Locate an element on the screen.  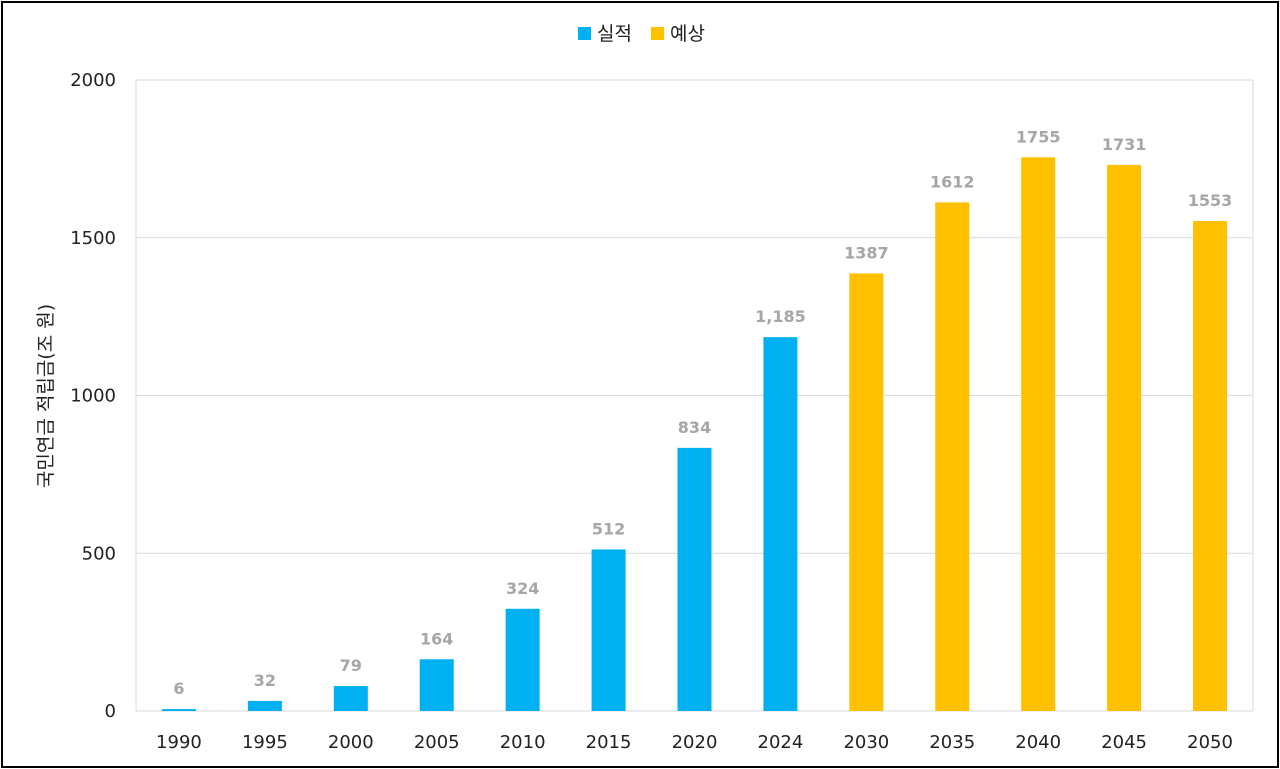
bar-actual-2000 is located at coordinates (350, 698).